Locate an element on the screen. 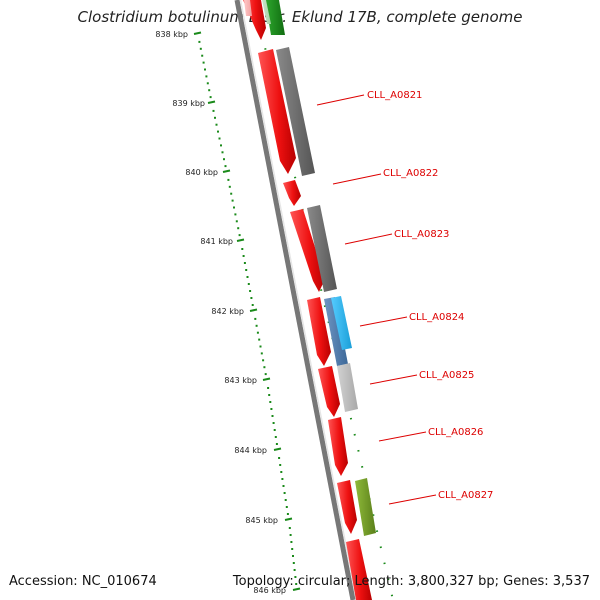  gene-label-cll-a0821: CLL_A0821 is located at coordinates (394, 95).